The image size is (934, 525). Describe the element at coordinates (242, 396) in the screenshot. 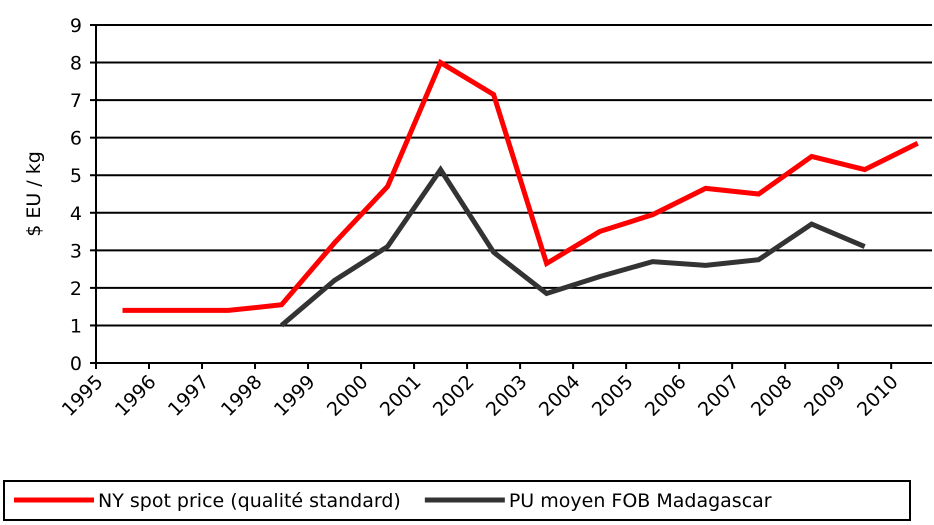

I see `x-tick-label: 1998` at that location.